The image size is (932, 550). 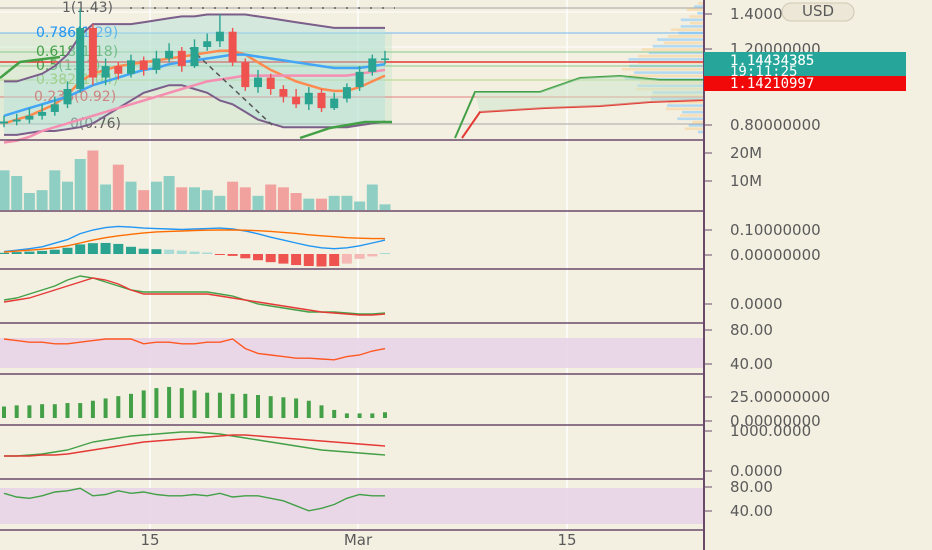 What do you see at coordinates (231, 86) in the screenshot?
I see `channel-dashed` at bounding box center [231, 86].